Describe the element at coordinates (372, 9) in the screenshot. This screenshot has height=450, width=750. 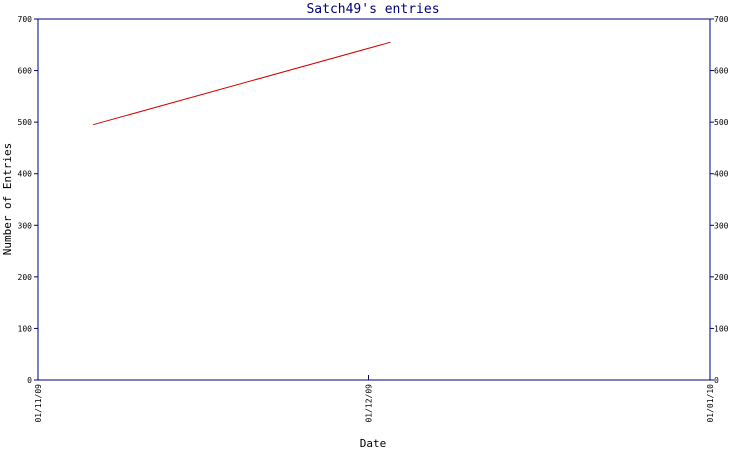
I see `chart-title: Satch49's entries` at that location.